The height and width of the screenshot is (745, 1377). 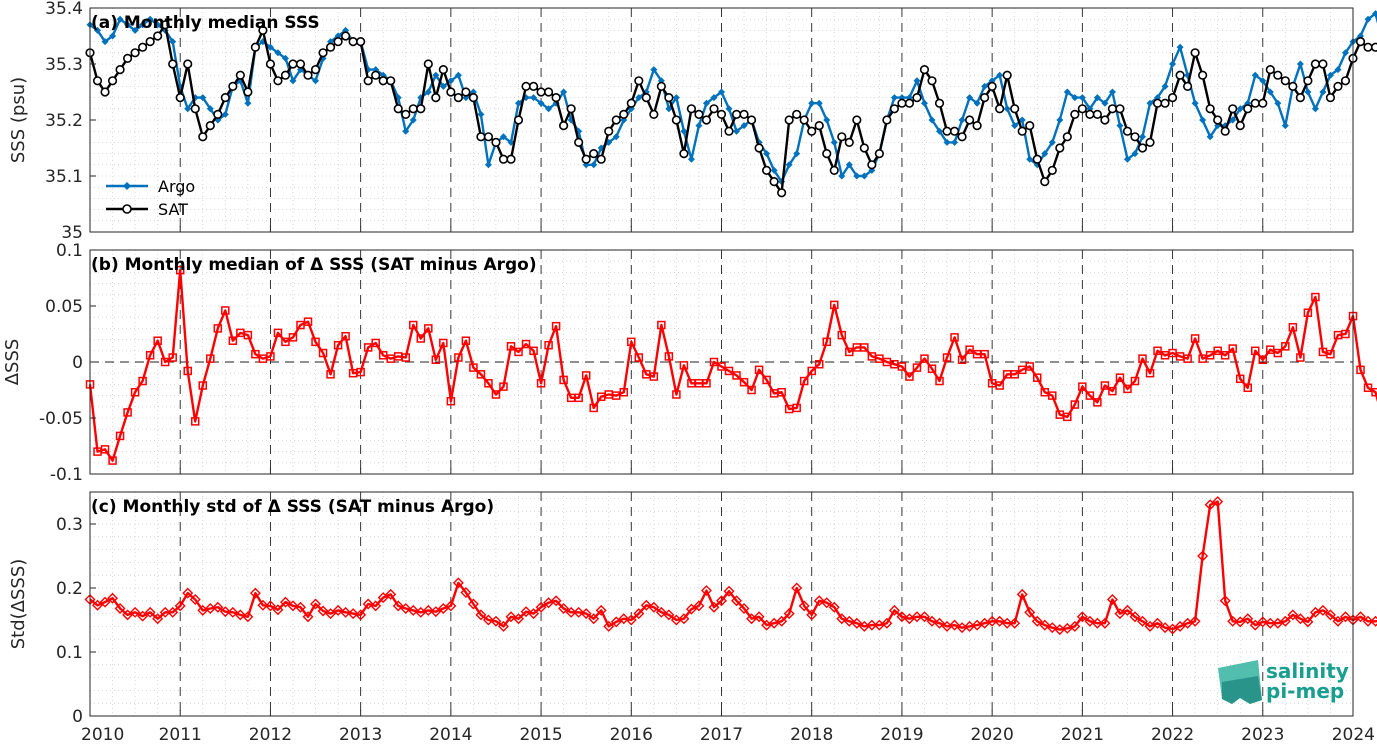 I want to click on x-tick-label: 2015, so click(x=540, y=735).